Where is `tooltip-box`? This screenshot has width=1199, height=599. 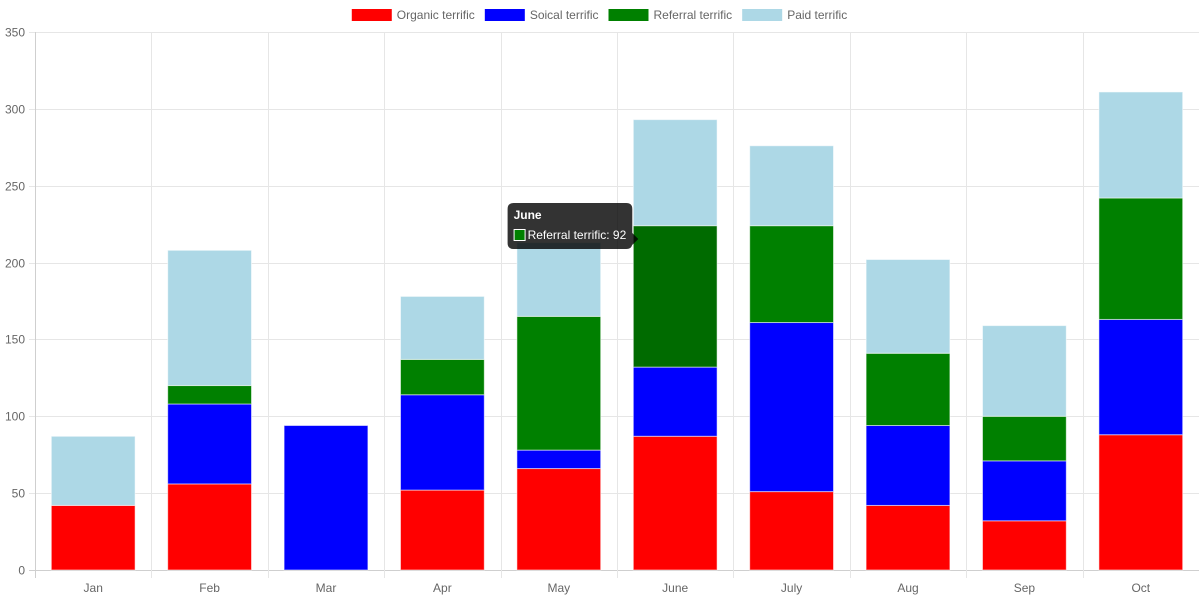
tooltip-box is located at coordinates (573, 226).